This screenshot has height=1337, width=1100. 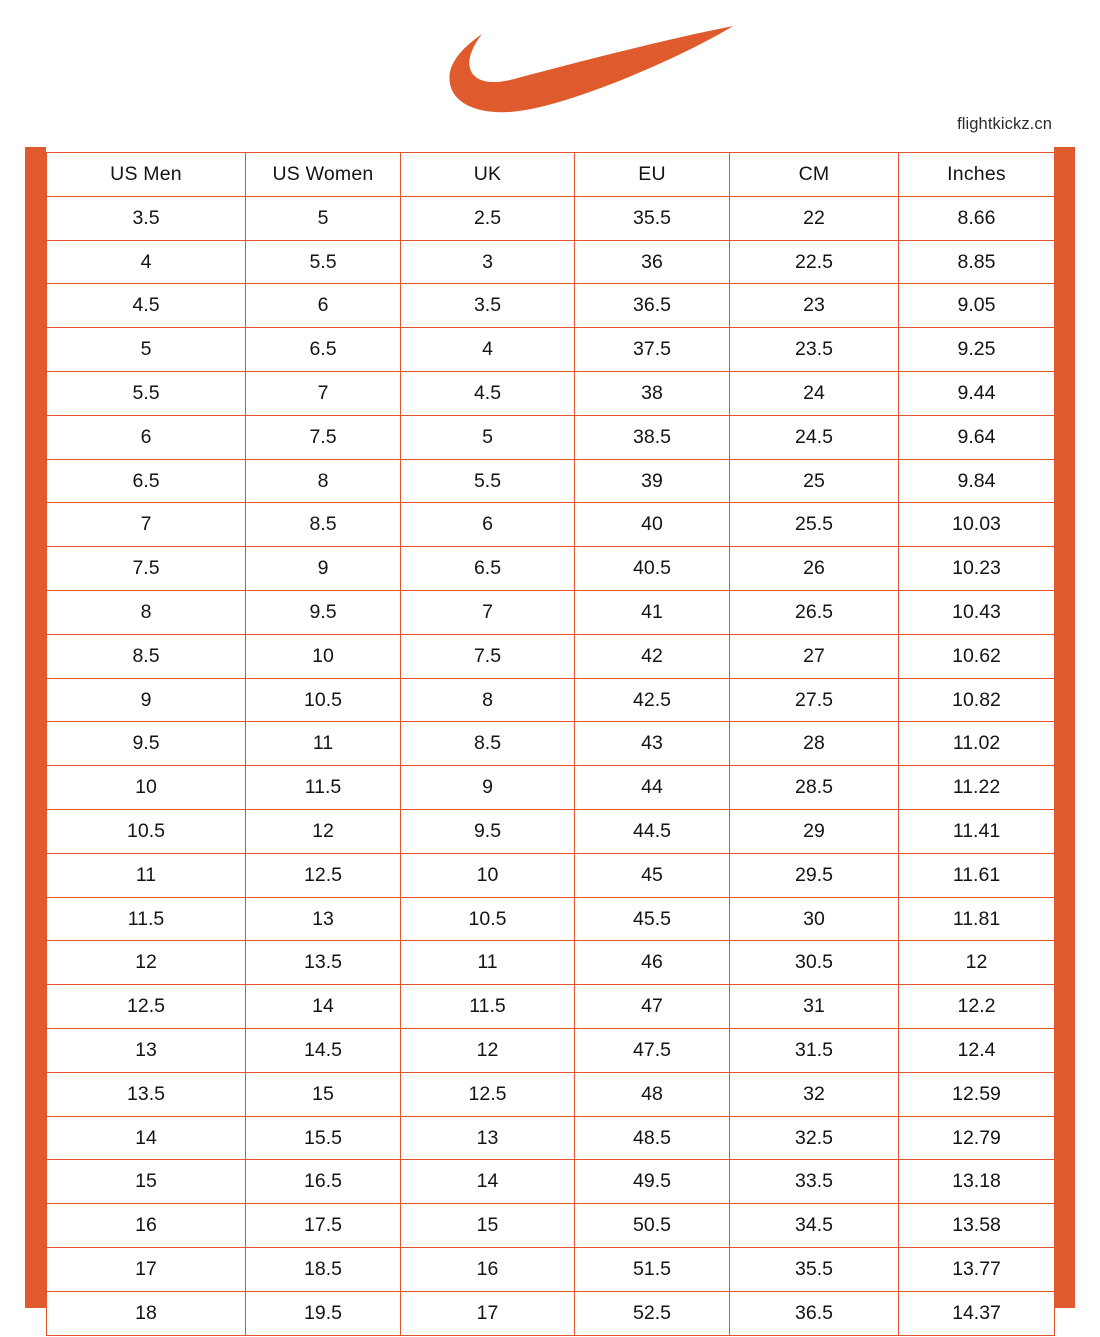 What do you see at coordinates (814, 218) in the screenshot?
I see `cell-cm: 22` at bounding box center [814, 218].